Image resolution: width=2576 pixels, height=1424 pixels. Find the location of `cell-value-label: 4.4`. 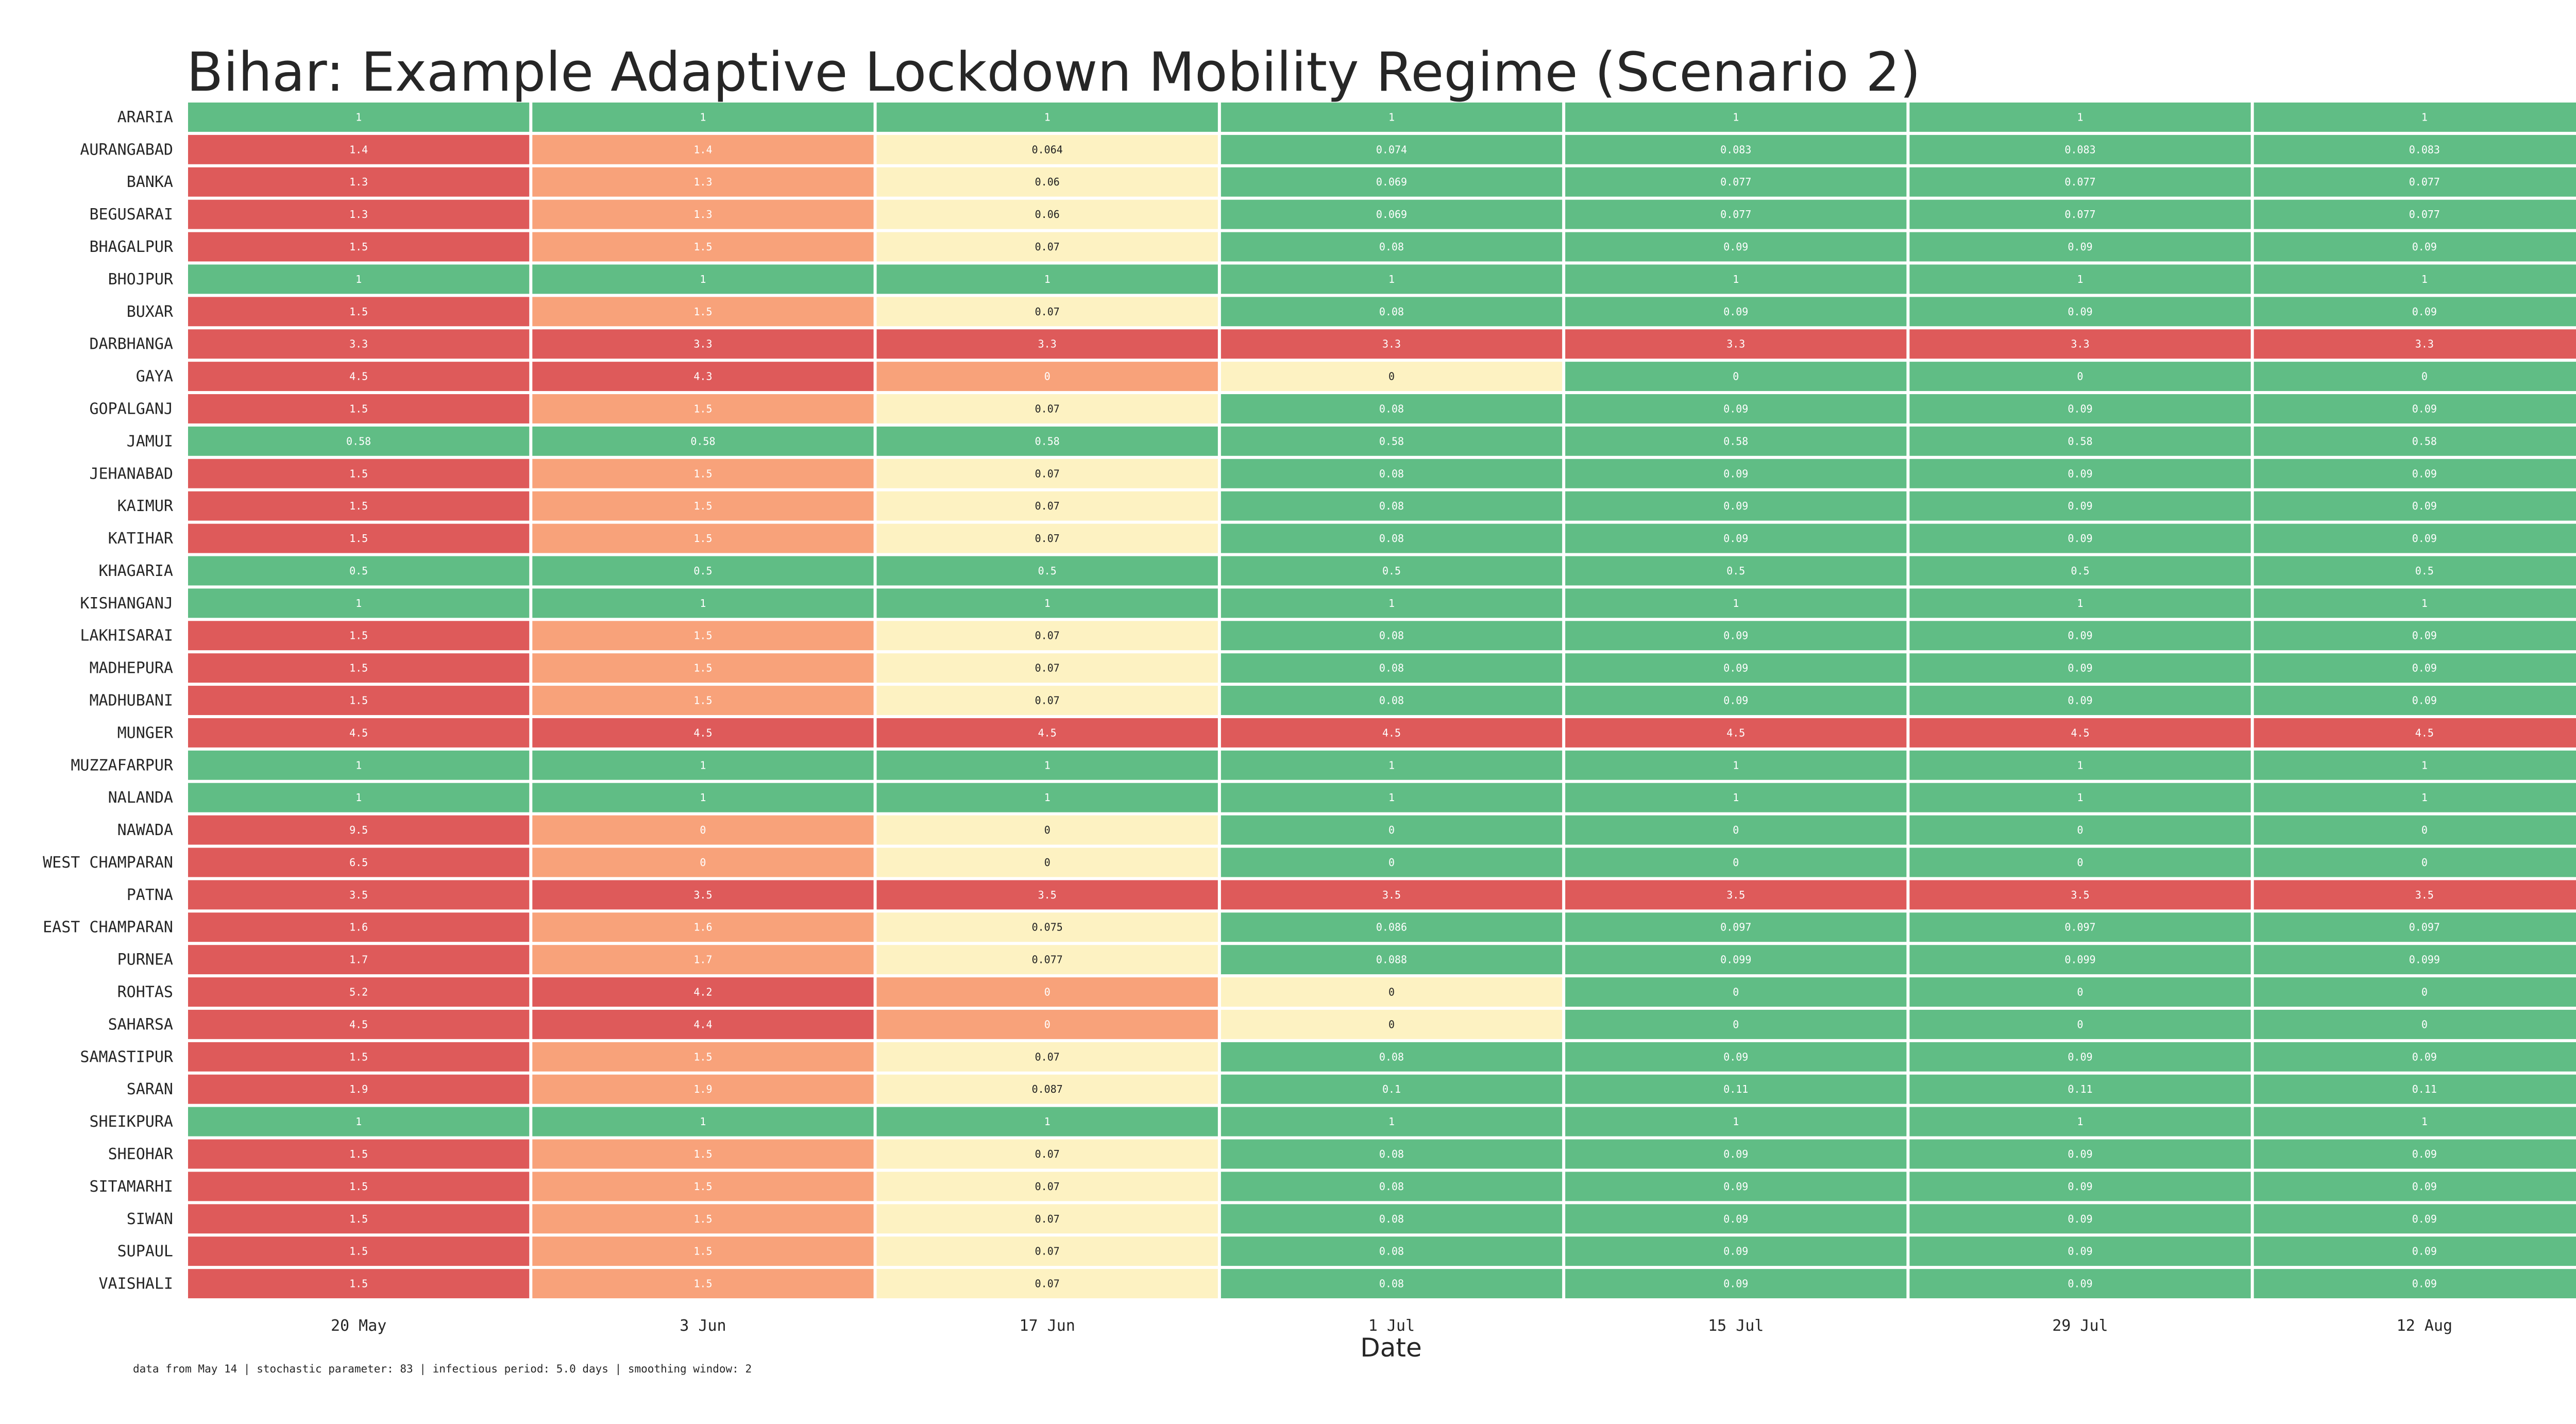

cell-value-label: 4.4 is located at coordinates (702, 1024).